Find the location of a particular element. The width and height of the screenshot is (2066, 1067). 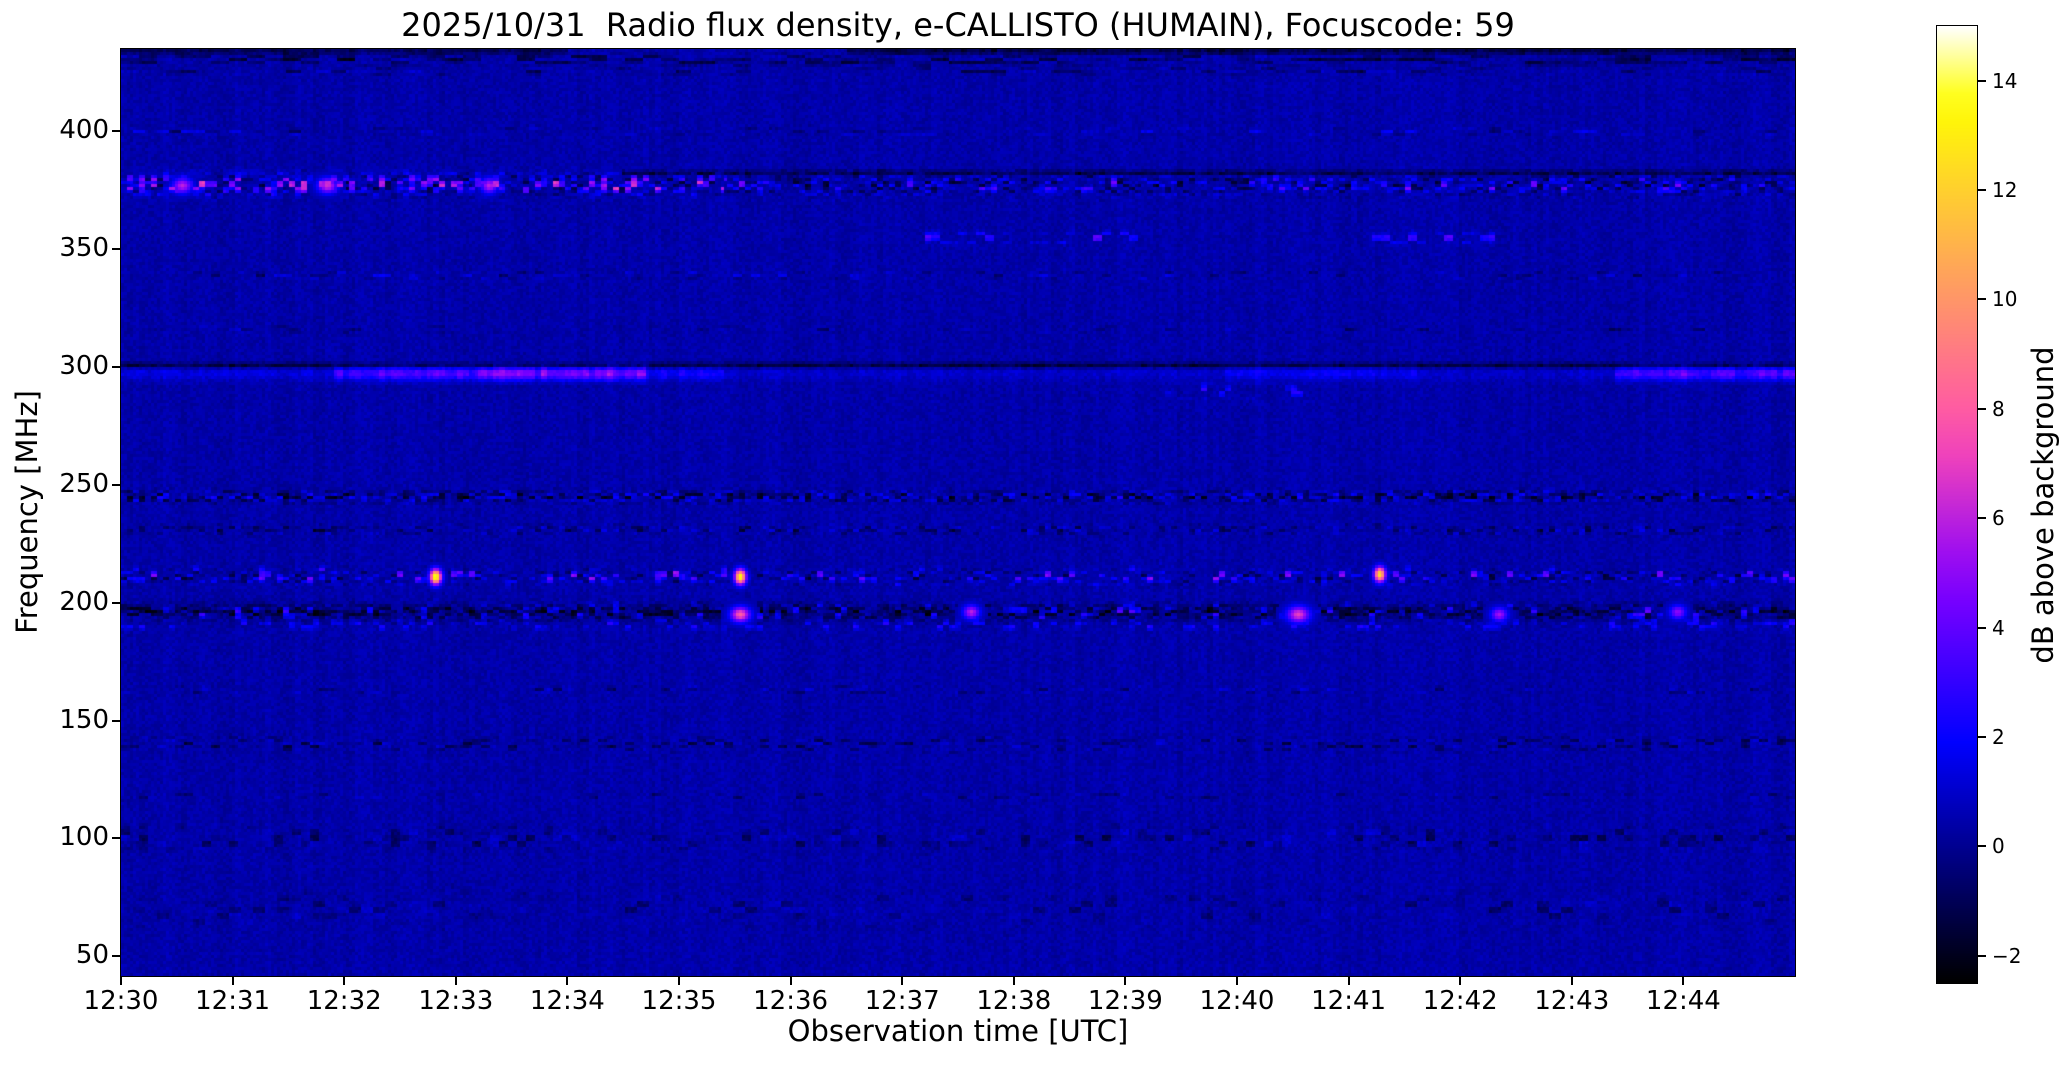

colorbar-tick-label: 10 is located at coordinates (2005, 299).